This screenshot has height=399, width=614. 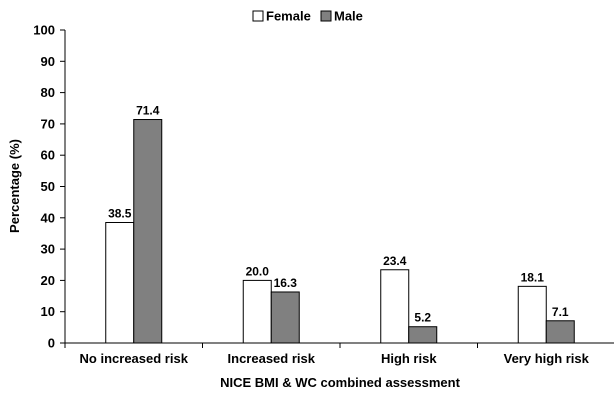 I want to click on x-tick-label: High risk, so click(x=409, y=358).